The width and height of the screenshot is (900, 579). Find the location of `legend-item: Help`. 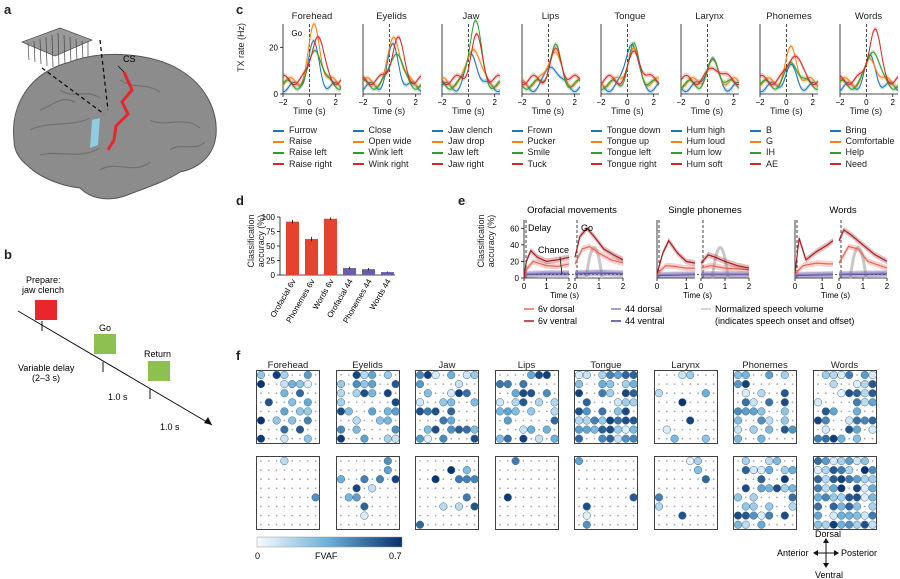

legend-item: Help is located at coordinates (862, 152).